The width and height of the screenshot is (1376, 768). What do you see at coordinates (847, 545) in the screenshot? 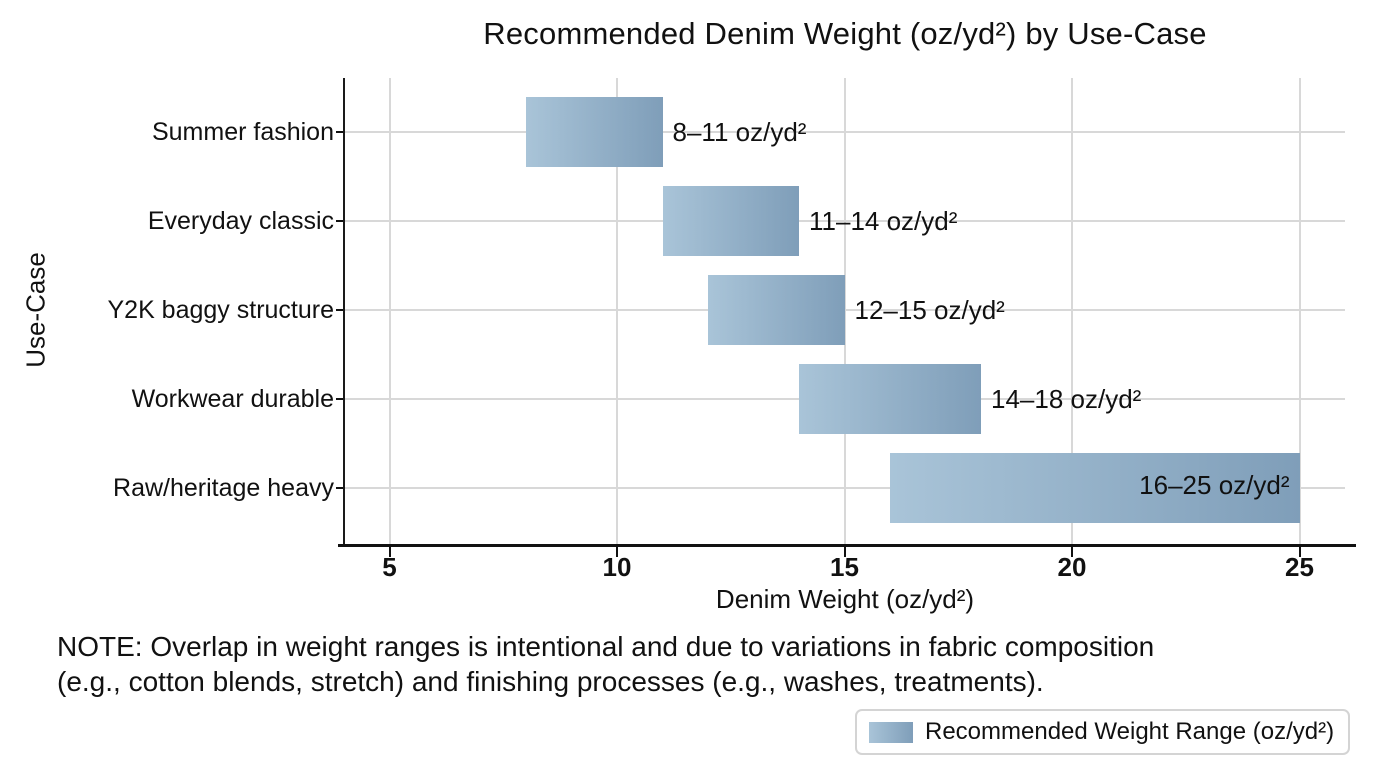
I see `x-axis-line` at bounding box center [847, 545].